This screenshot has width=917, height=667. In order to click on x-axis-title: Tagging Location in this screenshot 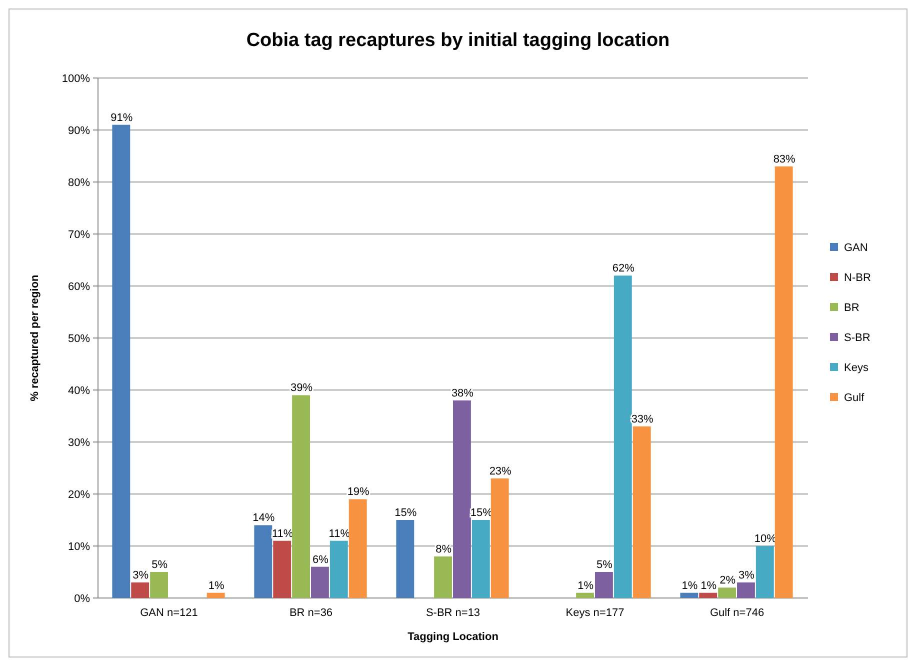, I will do `click(453, 637)`.